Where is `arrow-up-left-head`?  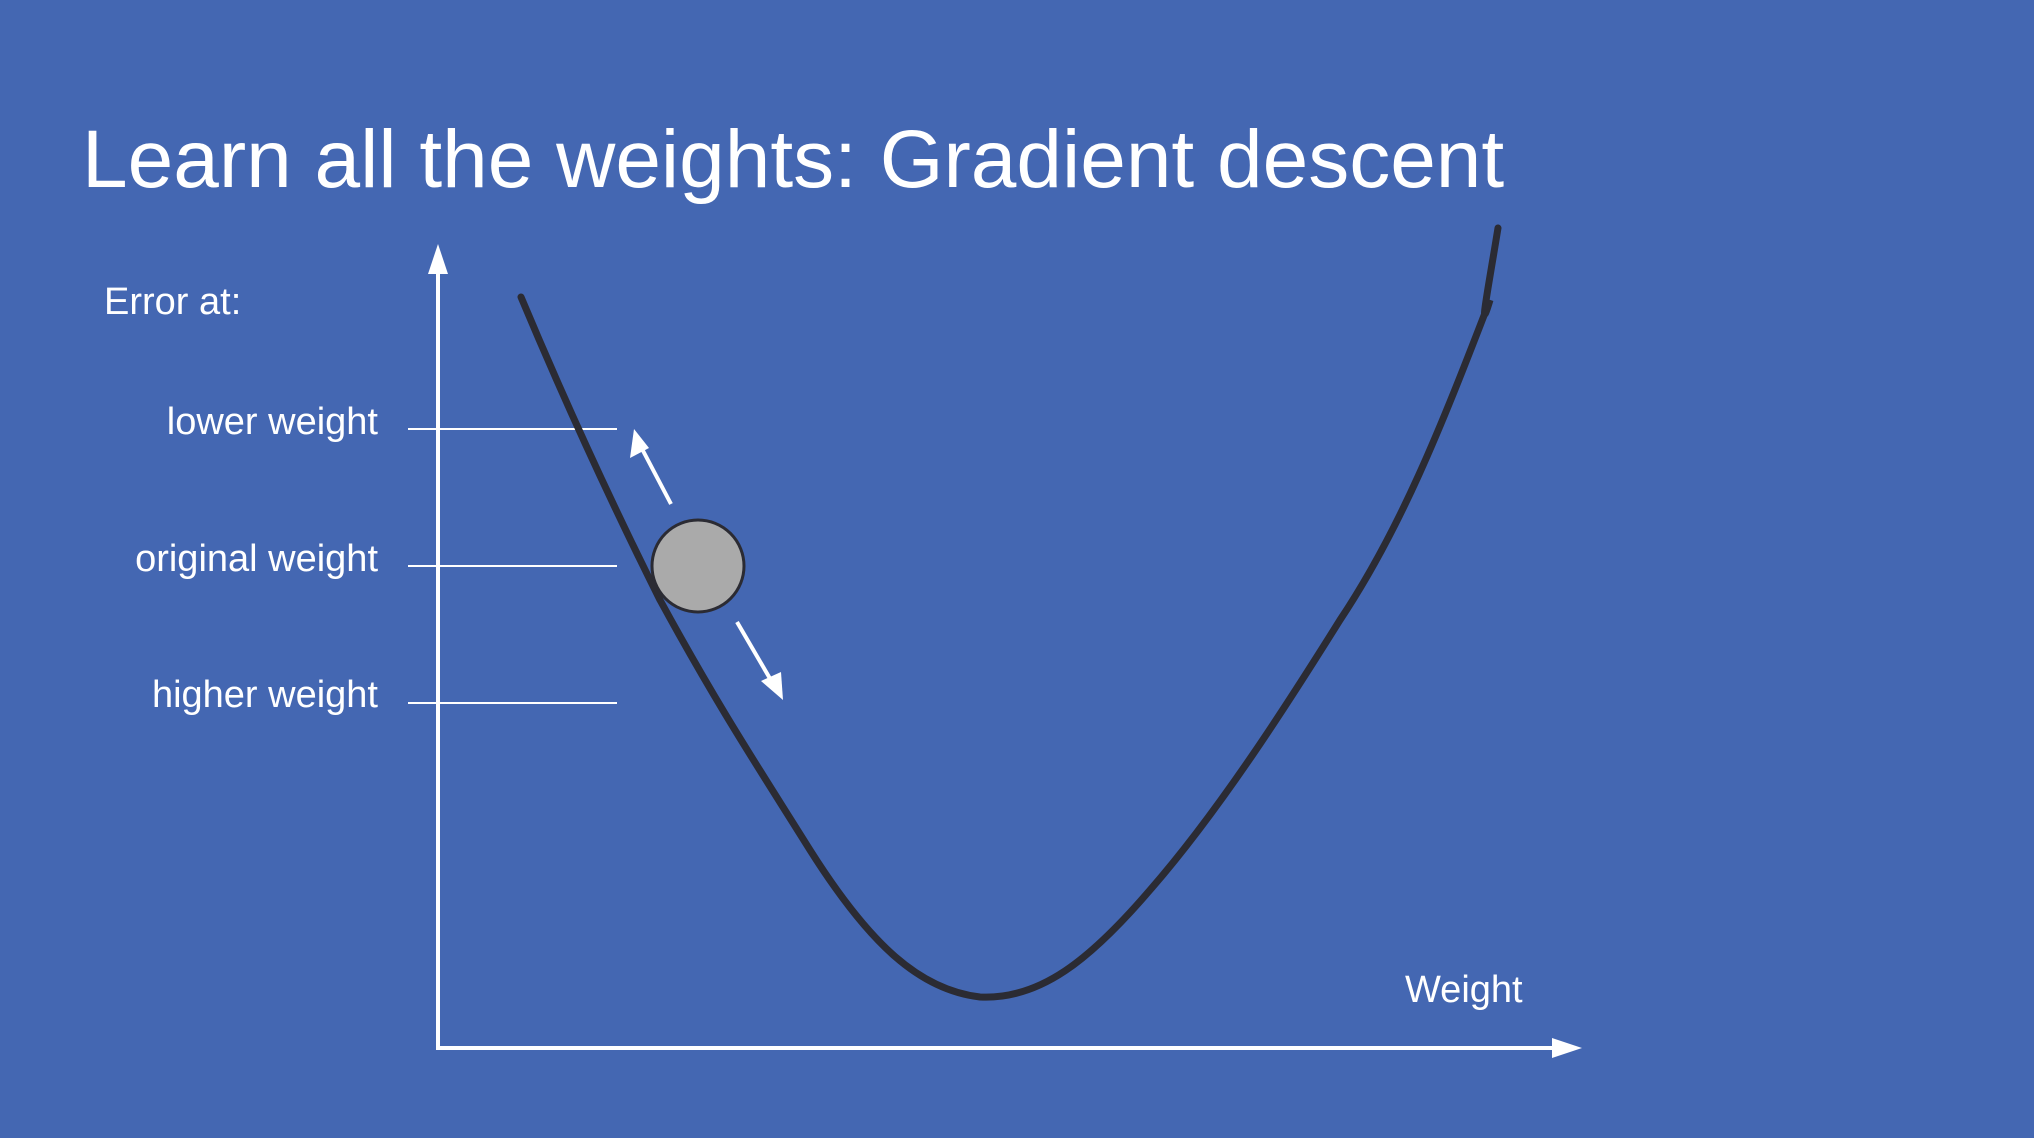
arrow-up-left-head is located at coordinates (639, 443).